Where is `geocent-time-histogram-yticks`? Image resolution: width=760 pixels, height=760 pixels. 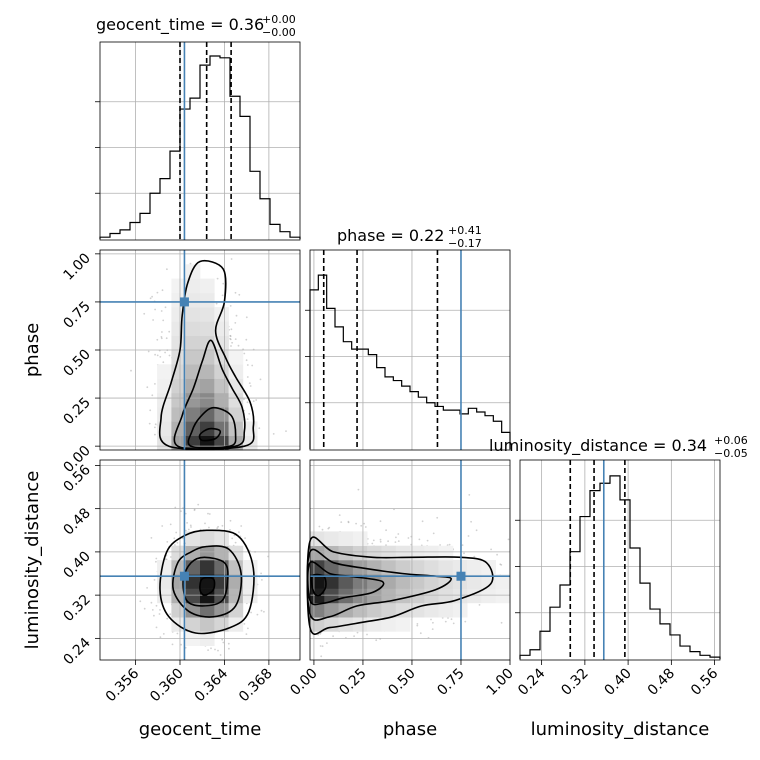 geocent-time-histogram-yticks is located at coordinates (97, 147).